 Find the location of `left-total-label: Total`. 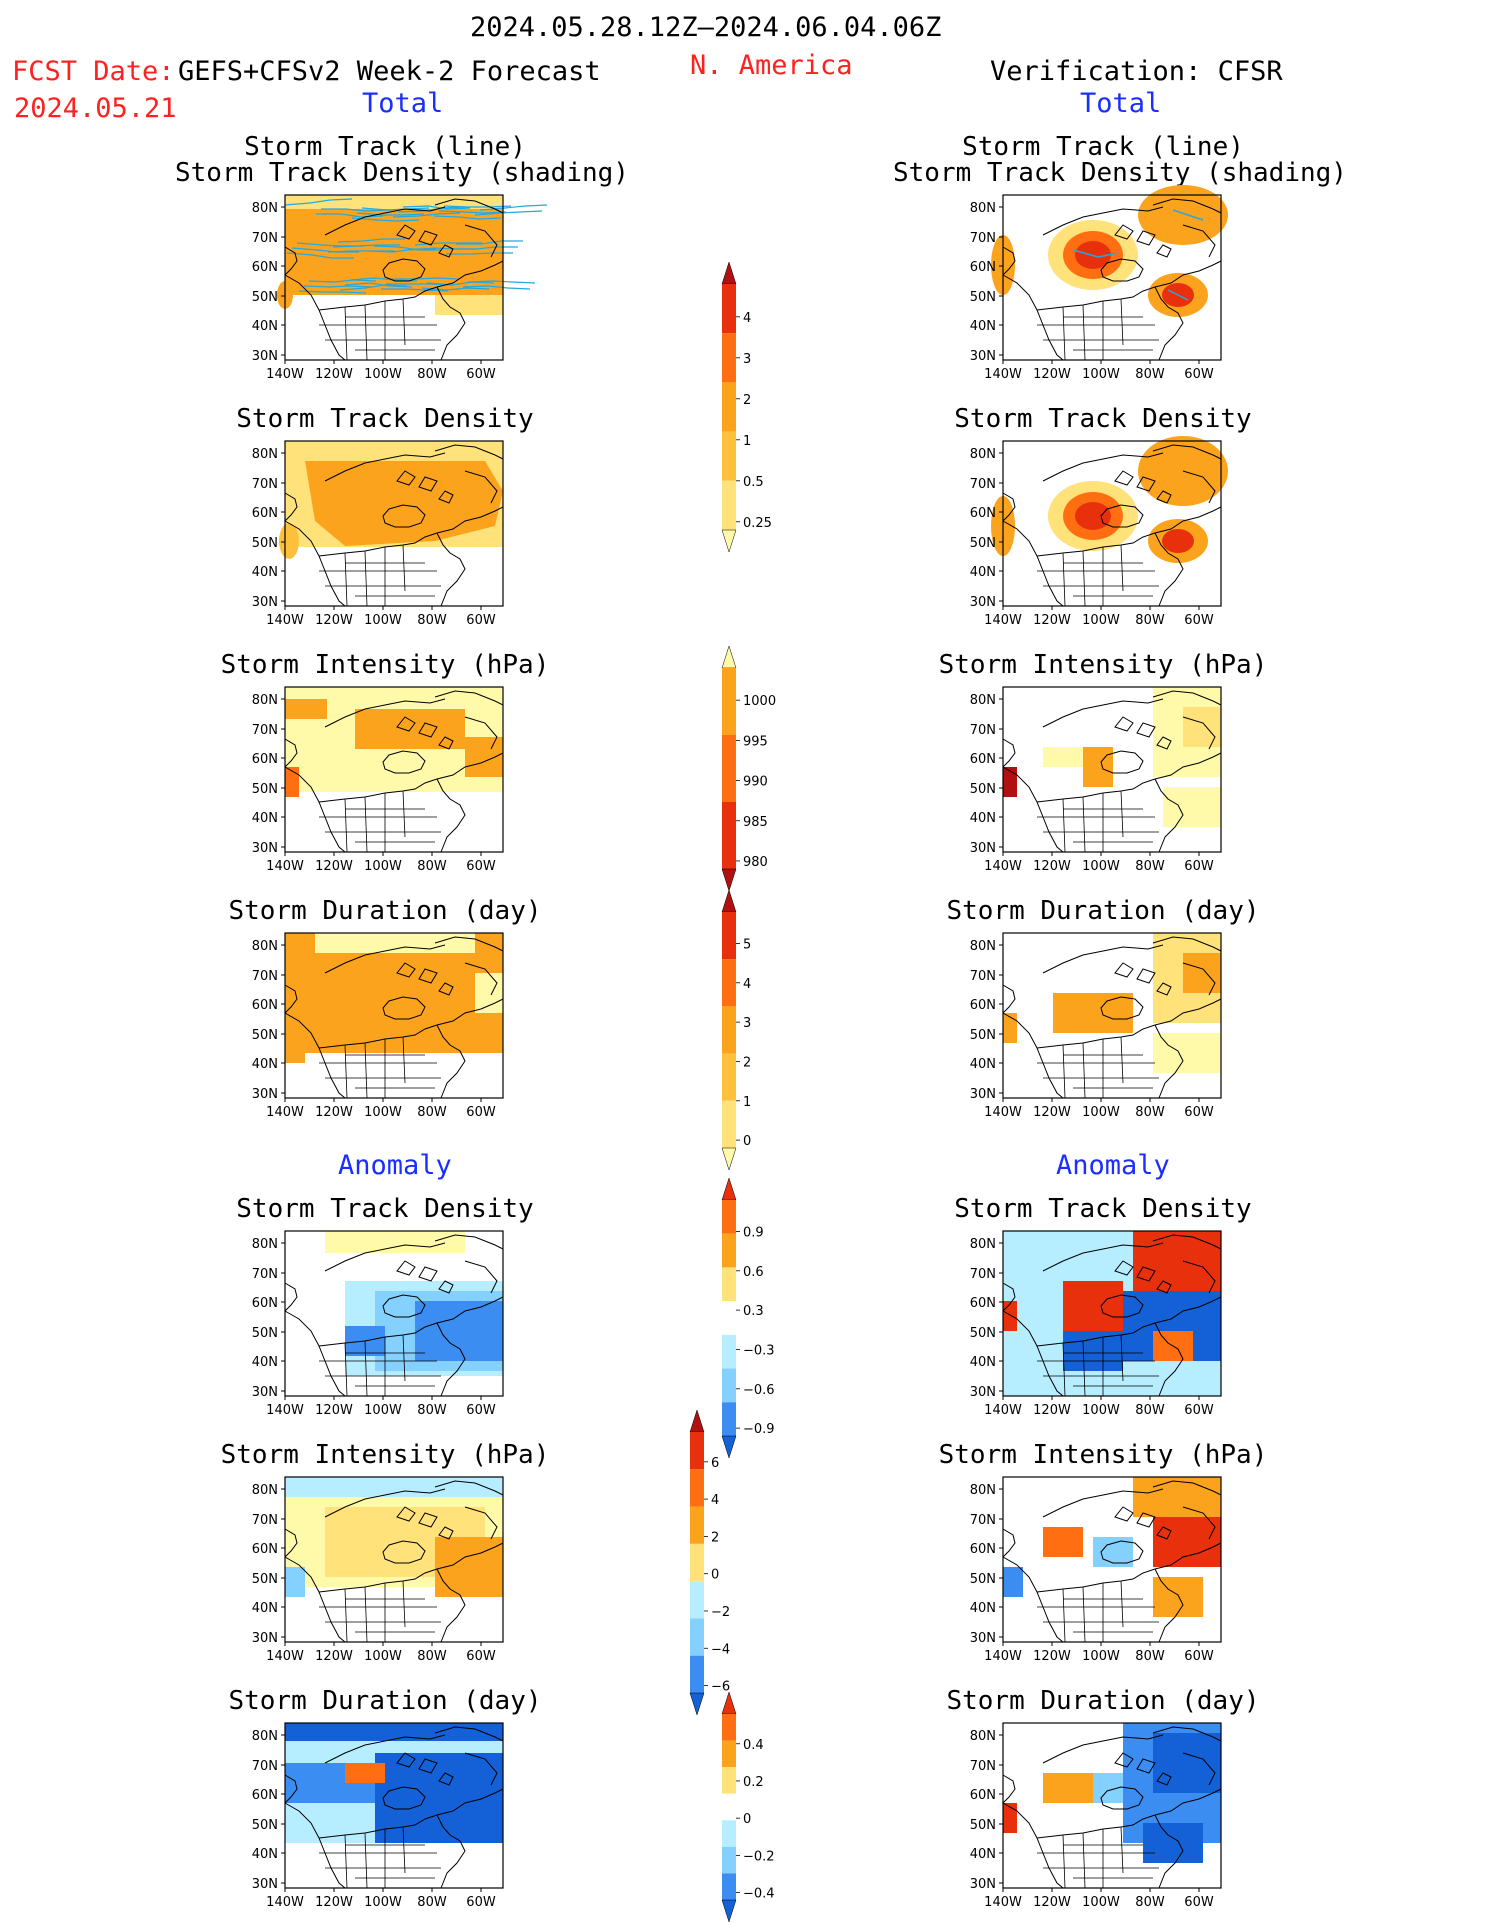

left-total-label: Total is located at coordinates (403, 103).